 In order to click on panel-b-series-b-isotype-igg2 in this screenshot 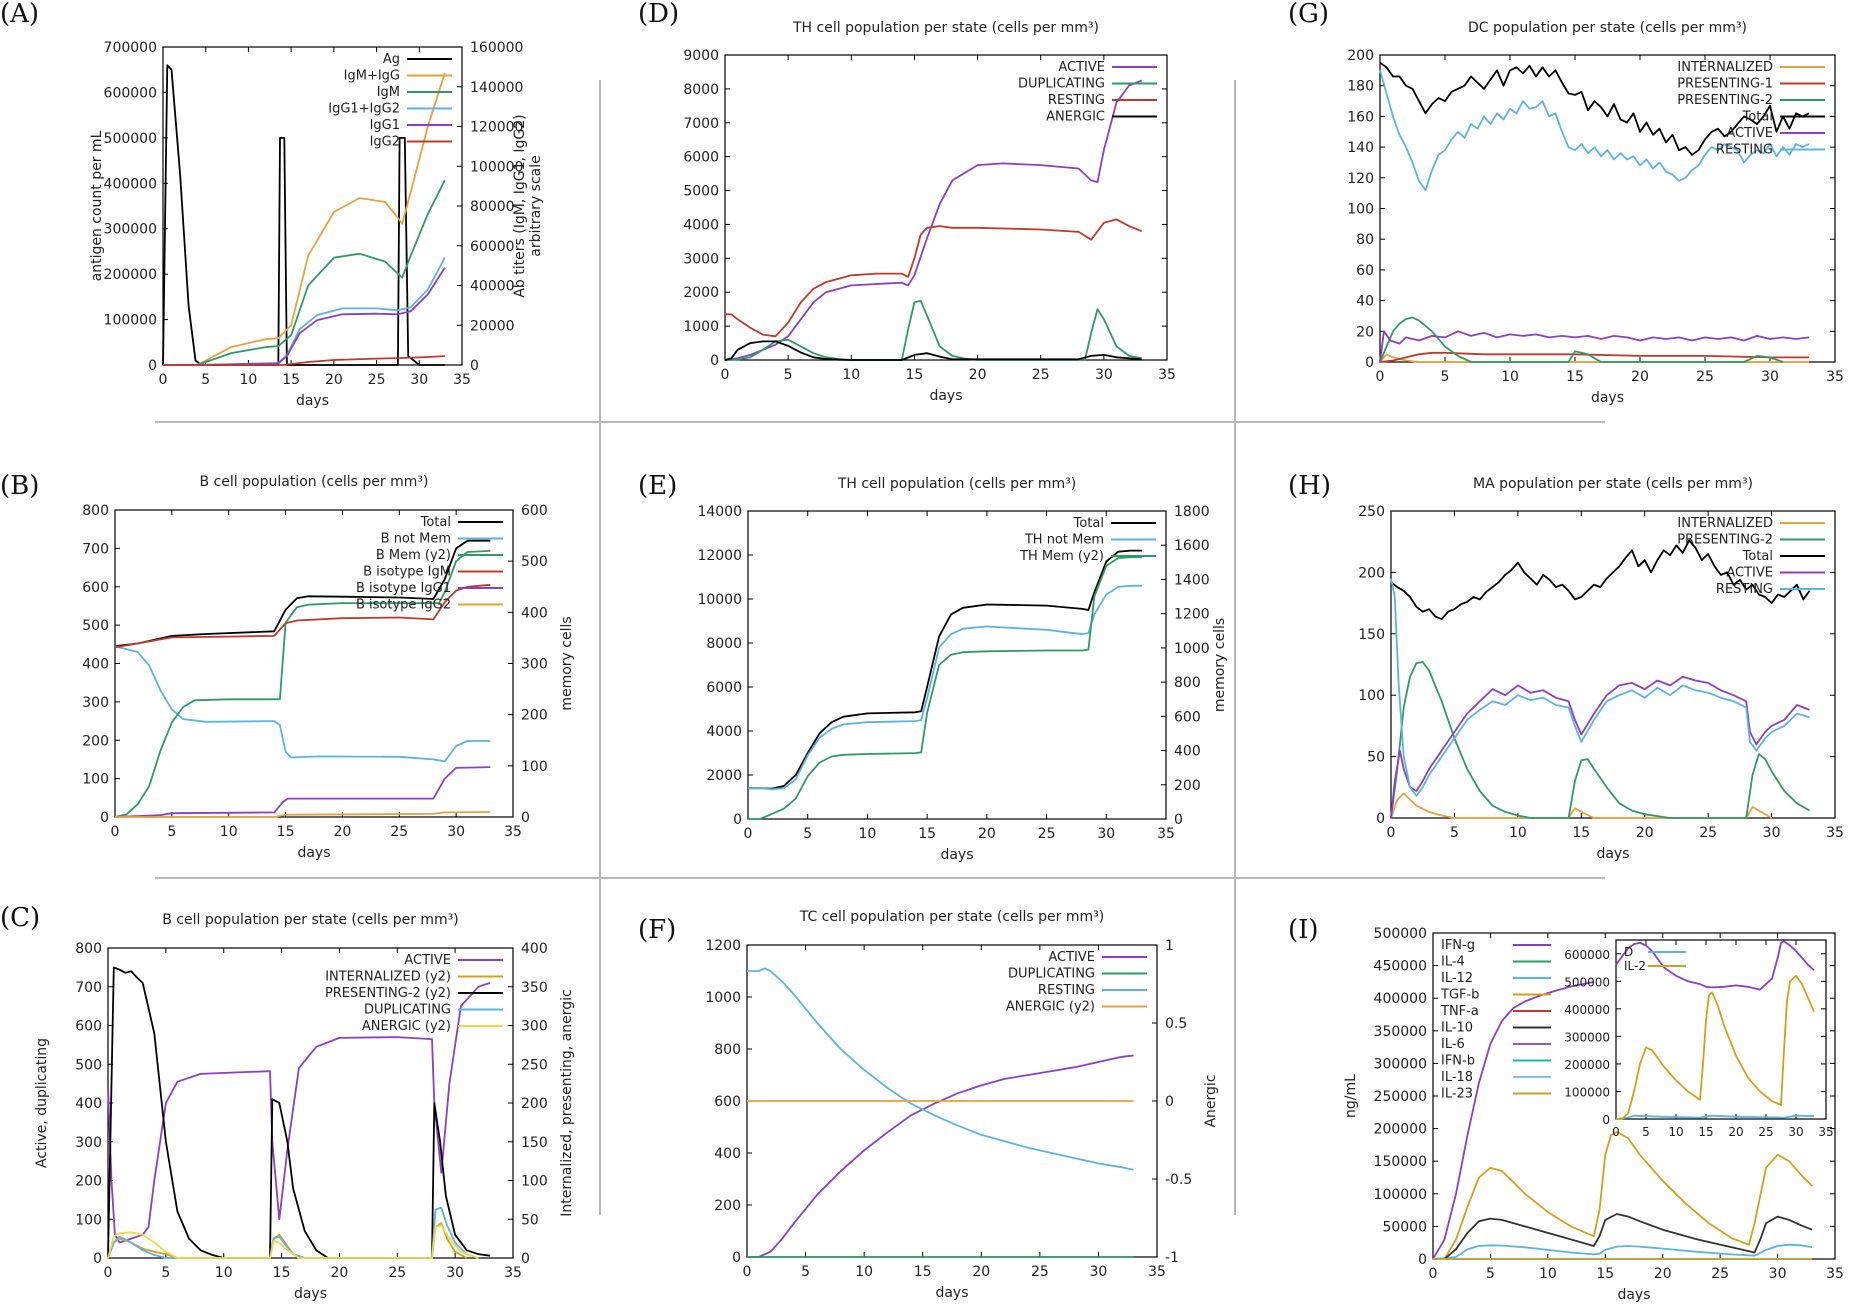, I will do `click(303, 814)`.